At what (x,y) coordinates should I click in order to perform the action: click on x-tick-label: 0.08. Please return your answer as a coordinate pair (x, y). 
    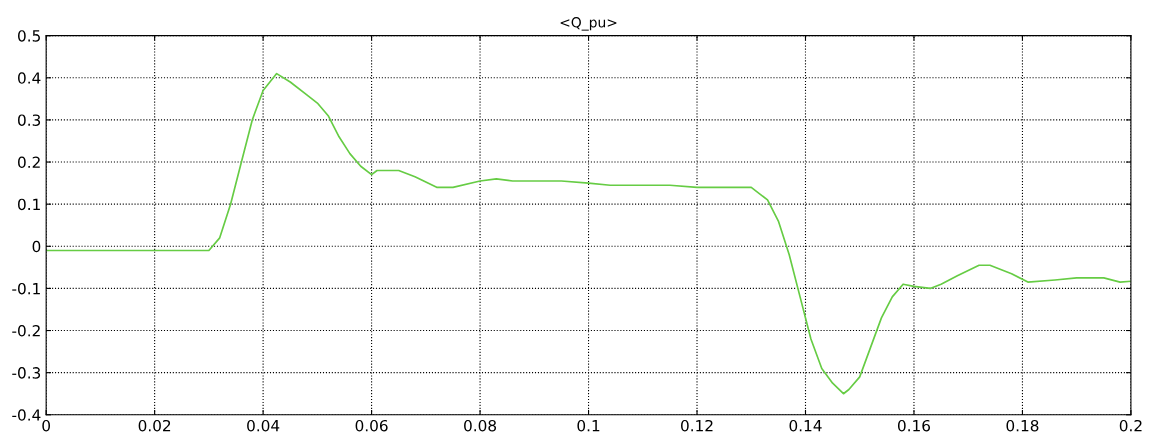
    Looking at the image, I should click on (480, 425).